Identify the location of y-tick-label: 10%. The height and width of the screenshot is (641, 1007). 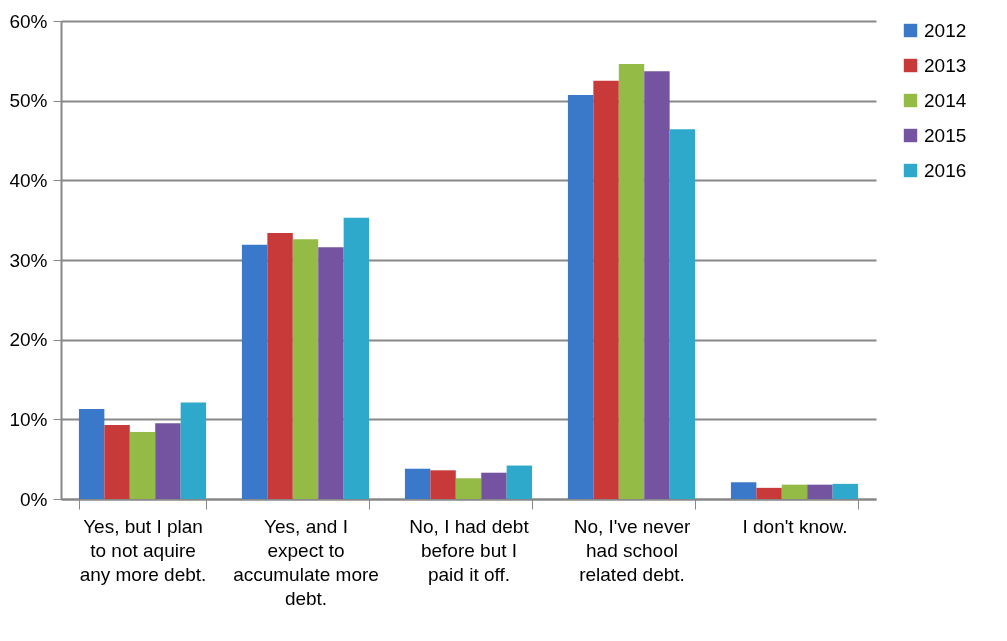
(28, 419).